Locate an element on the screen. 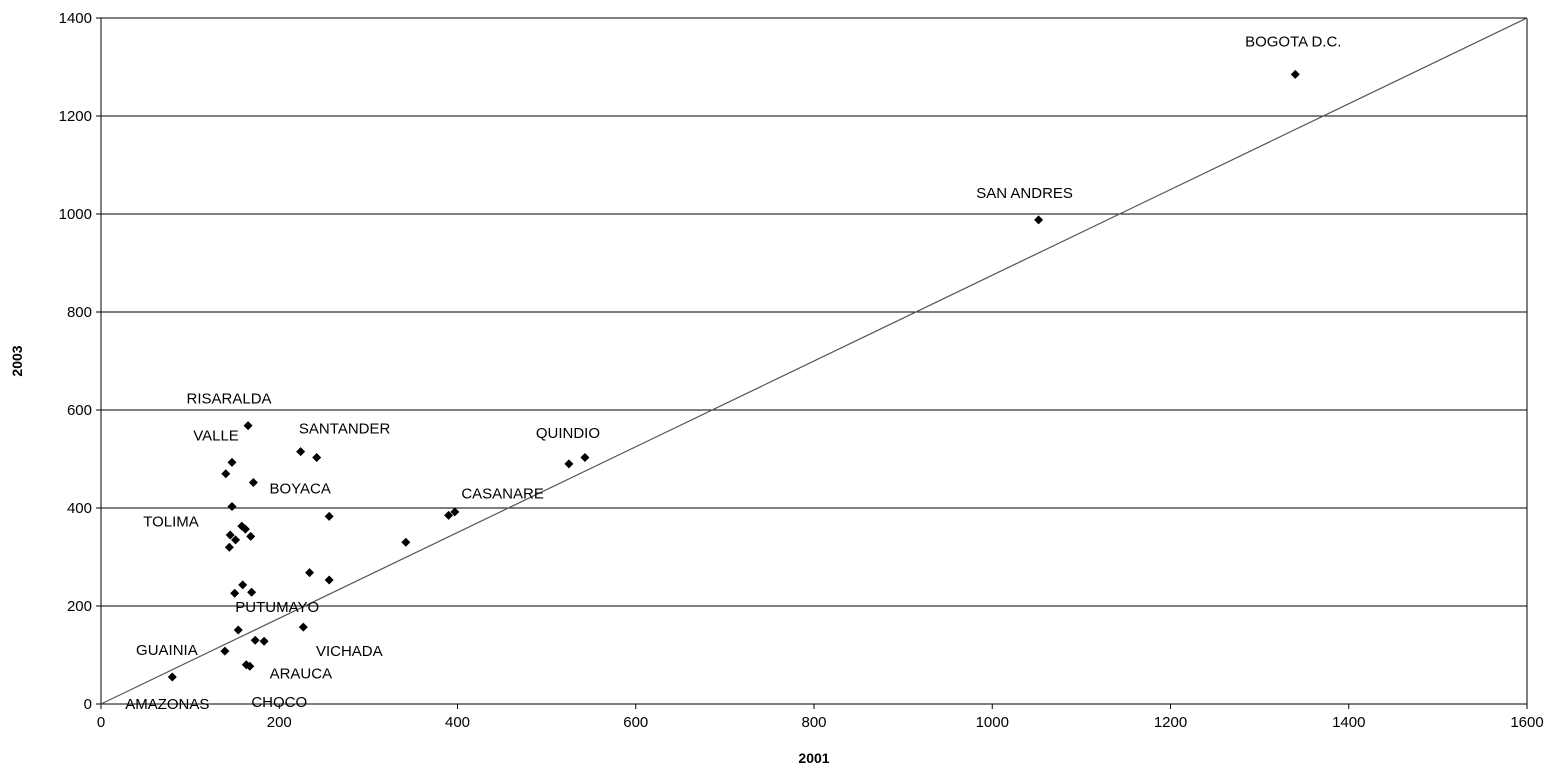 This screenshot has width=1554, height=767. y-tick-label-200: 200 is located at coordinates (79, 606).